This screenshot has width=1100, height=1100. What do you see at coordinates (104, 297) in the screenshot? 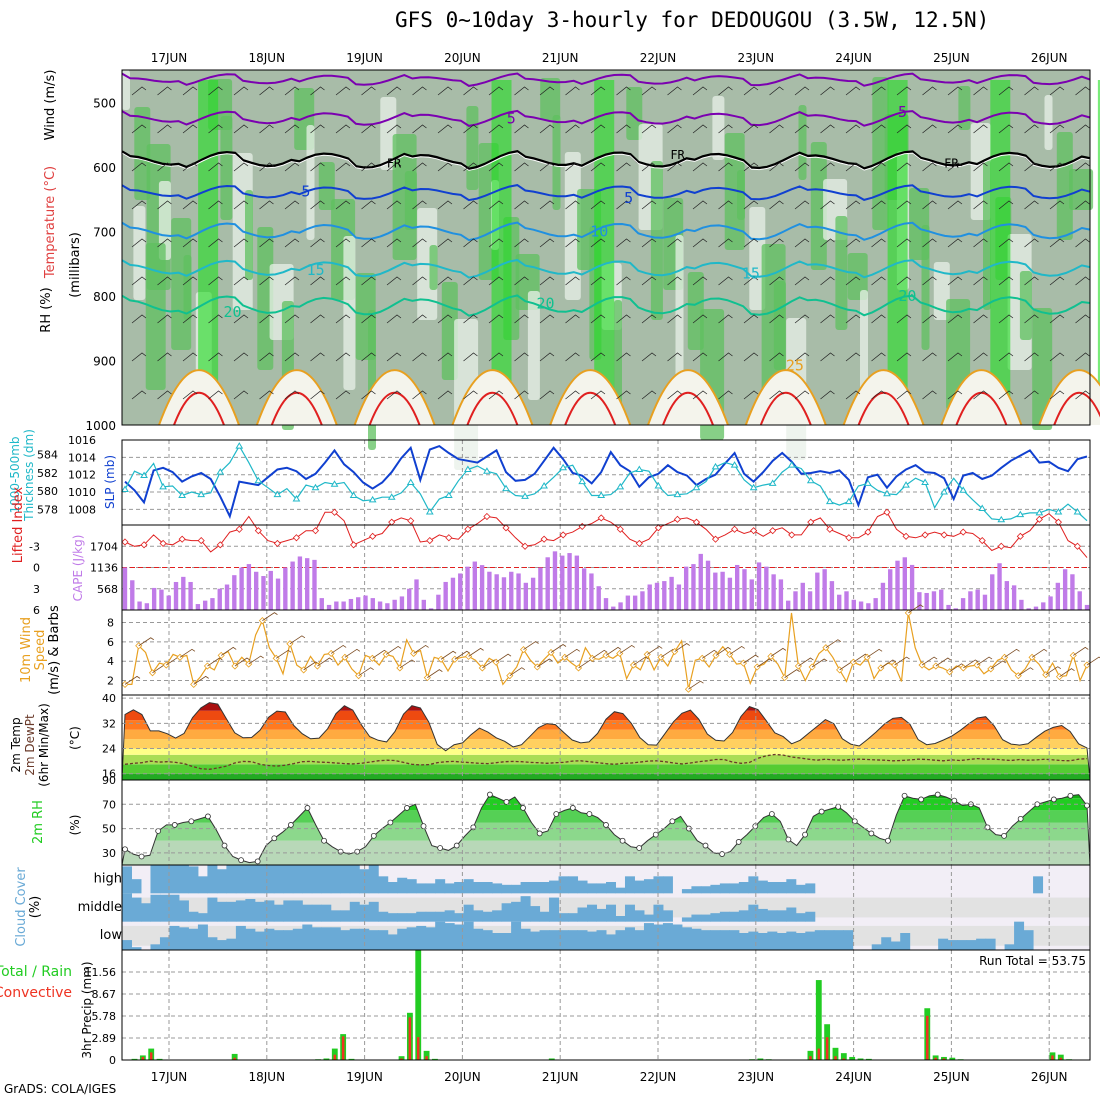
I see `pressure-tick: 800` at bounding box center [104, 297].